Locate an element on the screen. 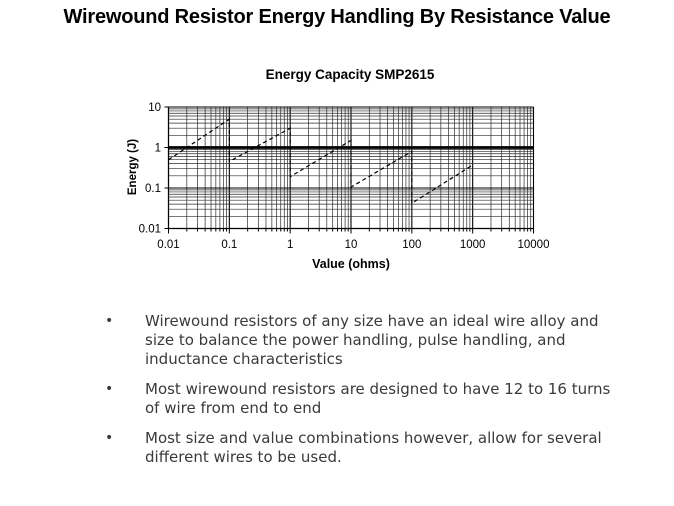 This screenshot has height=506, width=674. x-tick-label: 100 is located at coordinates (411, 245).